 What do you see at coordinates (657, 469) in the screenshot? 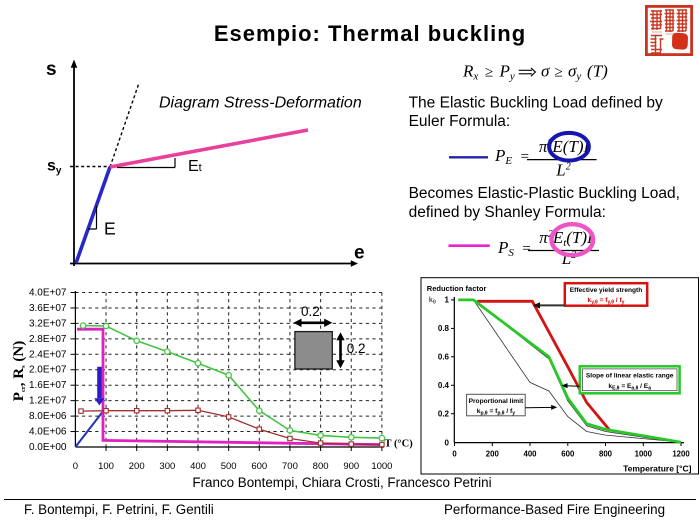
I see `svg-text: Temperature [°C]` at bounding box center [657, 469].